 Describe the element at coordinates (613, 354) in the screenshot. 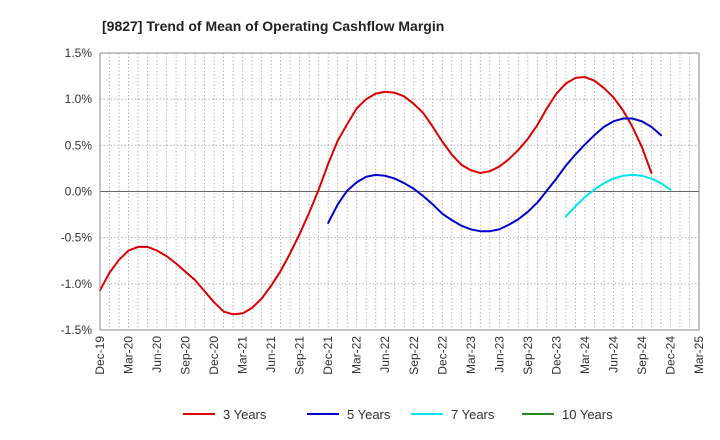

I see `x-tick-label: Jun-24` at that location.